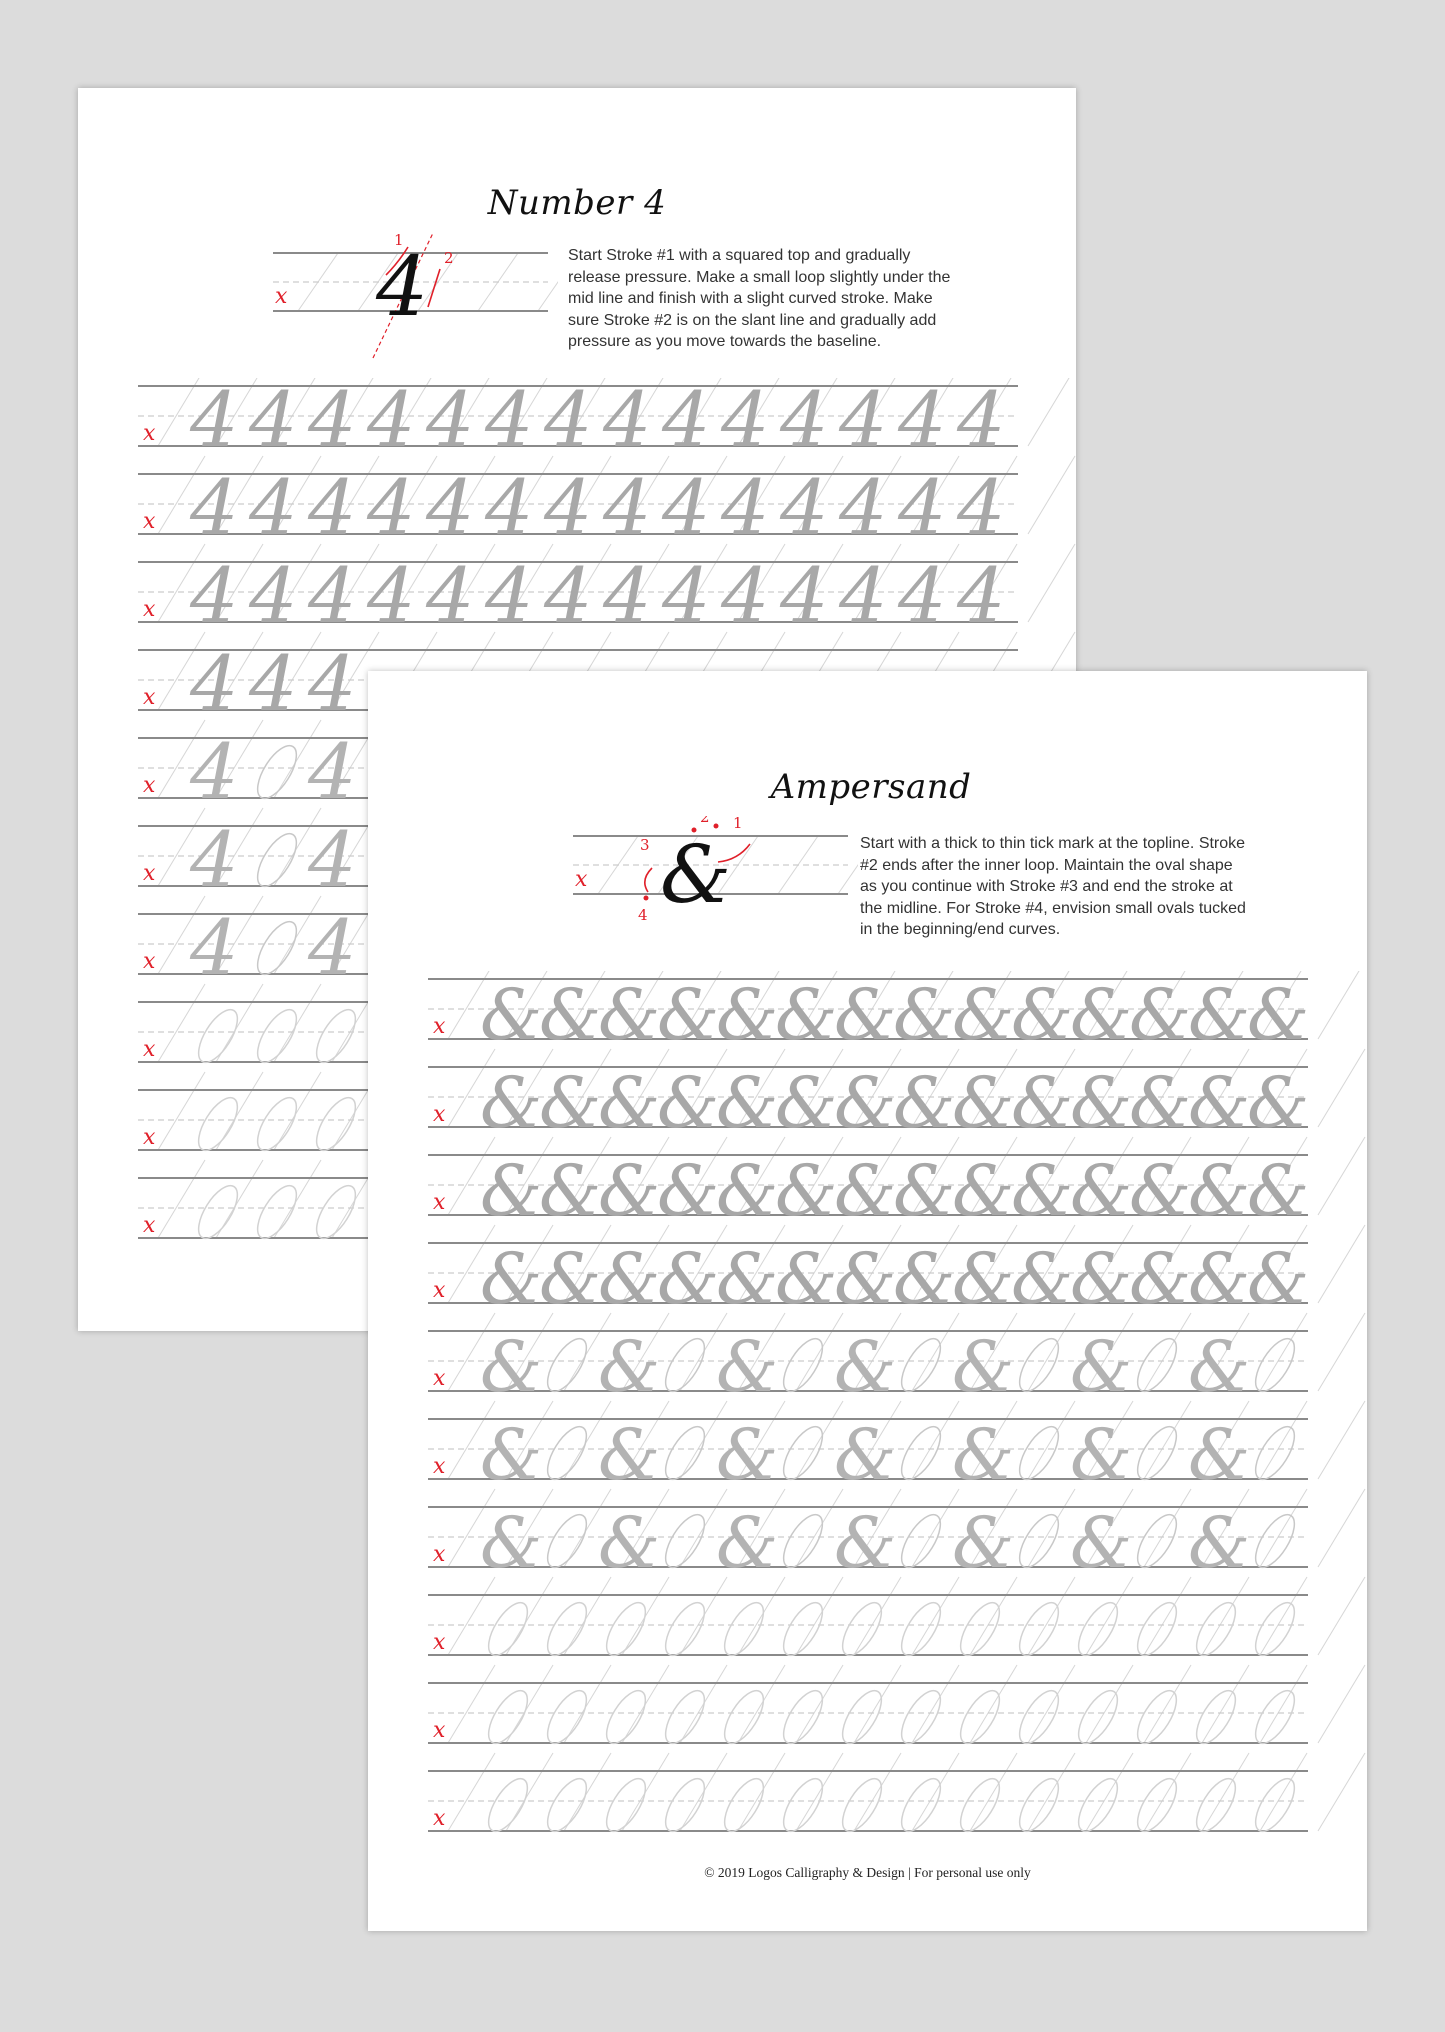 The height and width of the screenshot is (2032, 1445). What do you see at coordinates (403, 296) in the screenshot?
I see `slant-guide-line` at bounding box center [403, 296].